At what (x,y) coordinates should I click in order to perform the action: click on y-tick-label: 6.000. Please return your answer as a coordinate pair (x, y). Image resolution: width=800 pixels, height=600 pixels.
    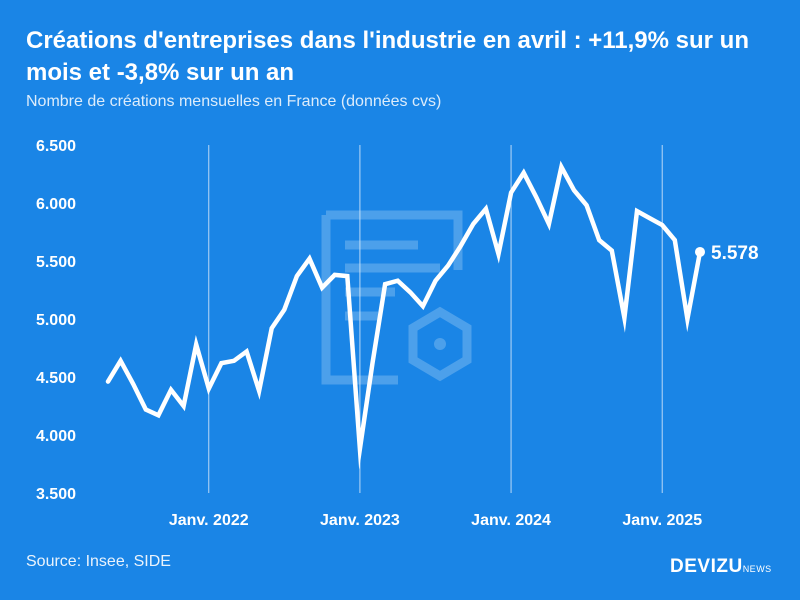
    Looking at the image, I should click on (56, 204).